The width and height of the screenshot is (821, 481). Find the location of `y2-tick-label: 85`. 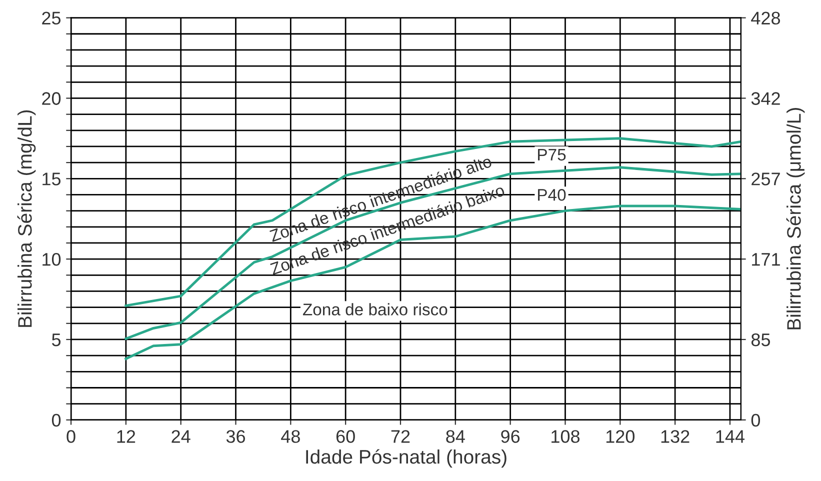

y2-tick-label: 85 is located at coordinates (760, 339).